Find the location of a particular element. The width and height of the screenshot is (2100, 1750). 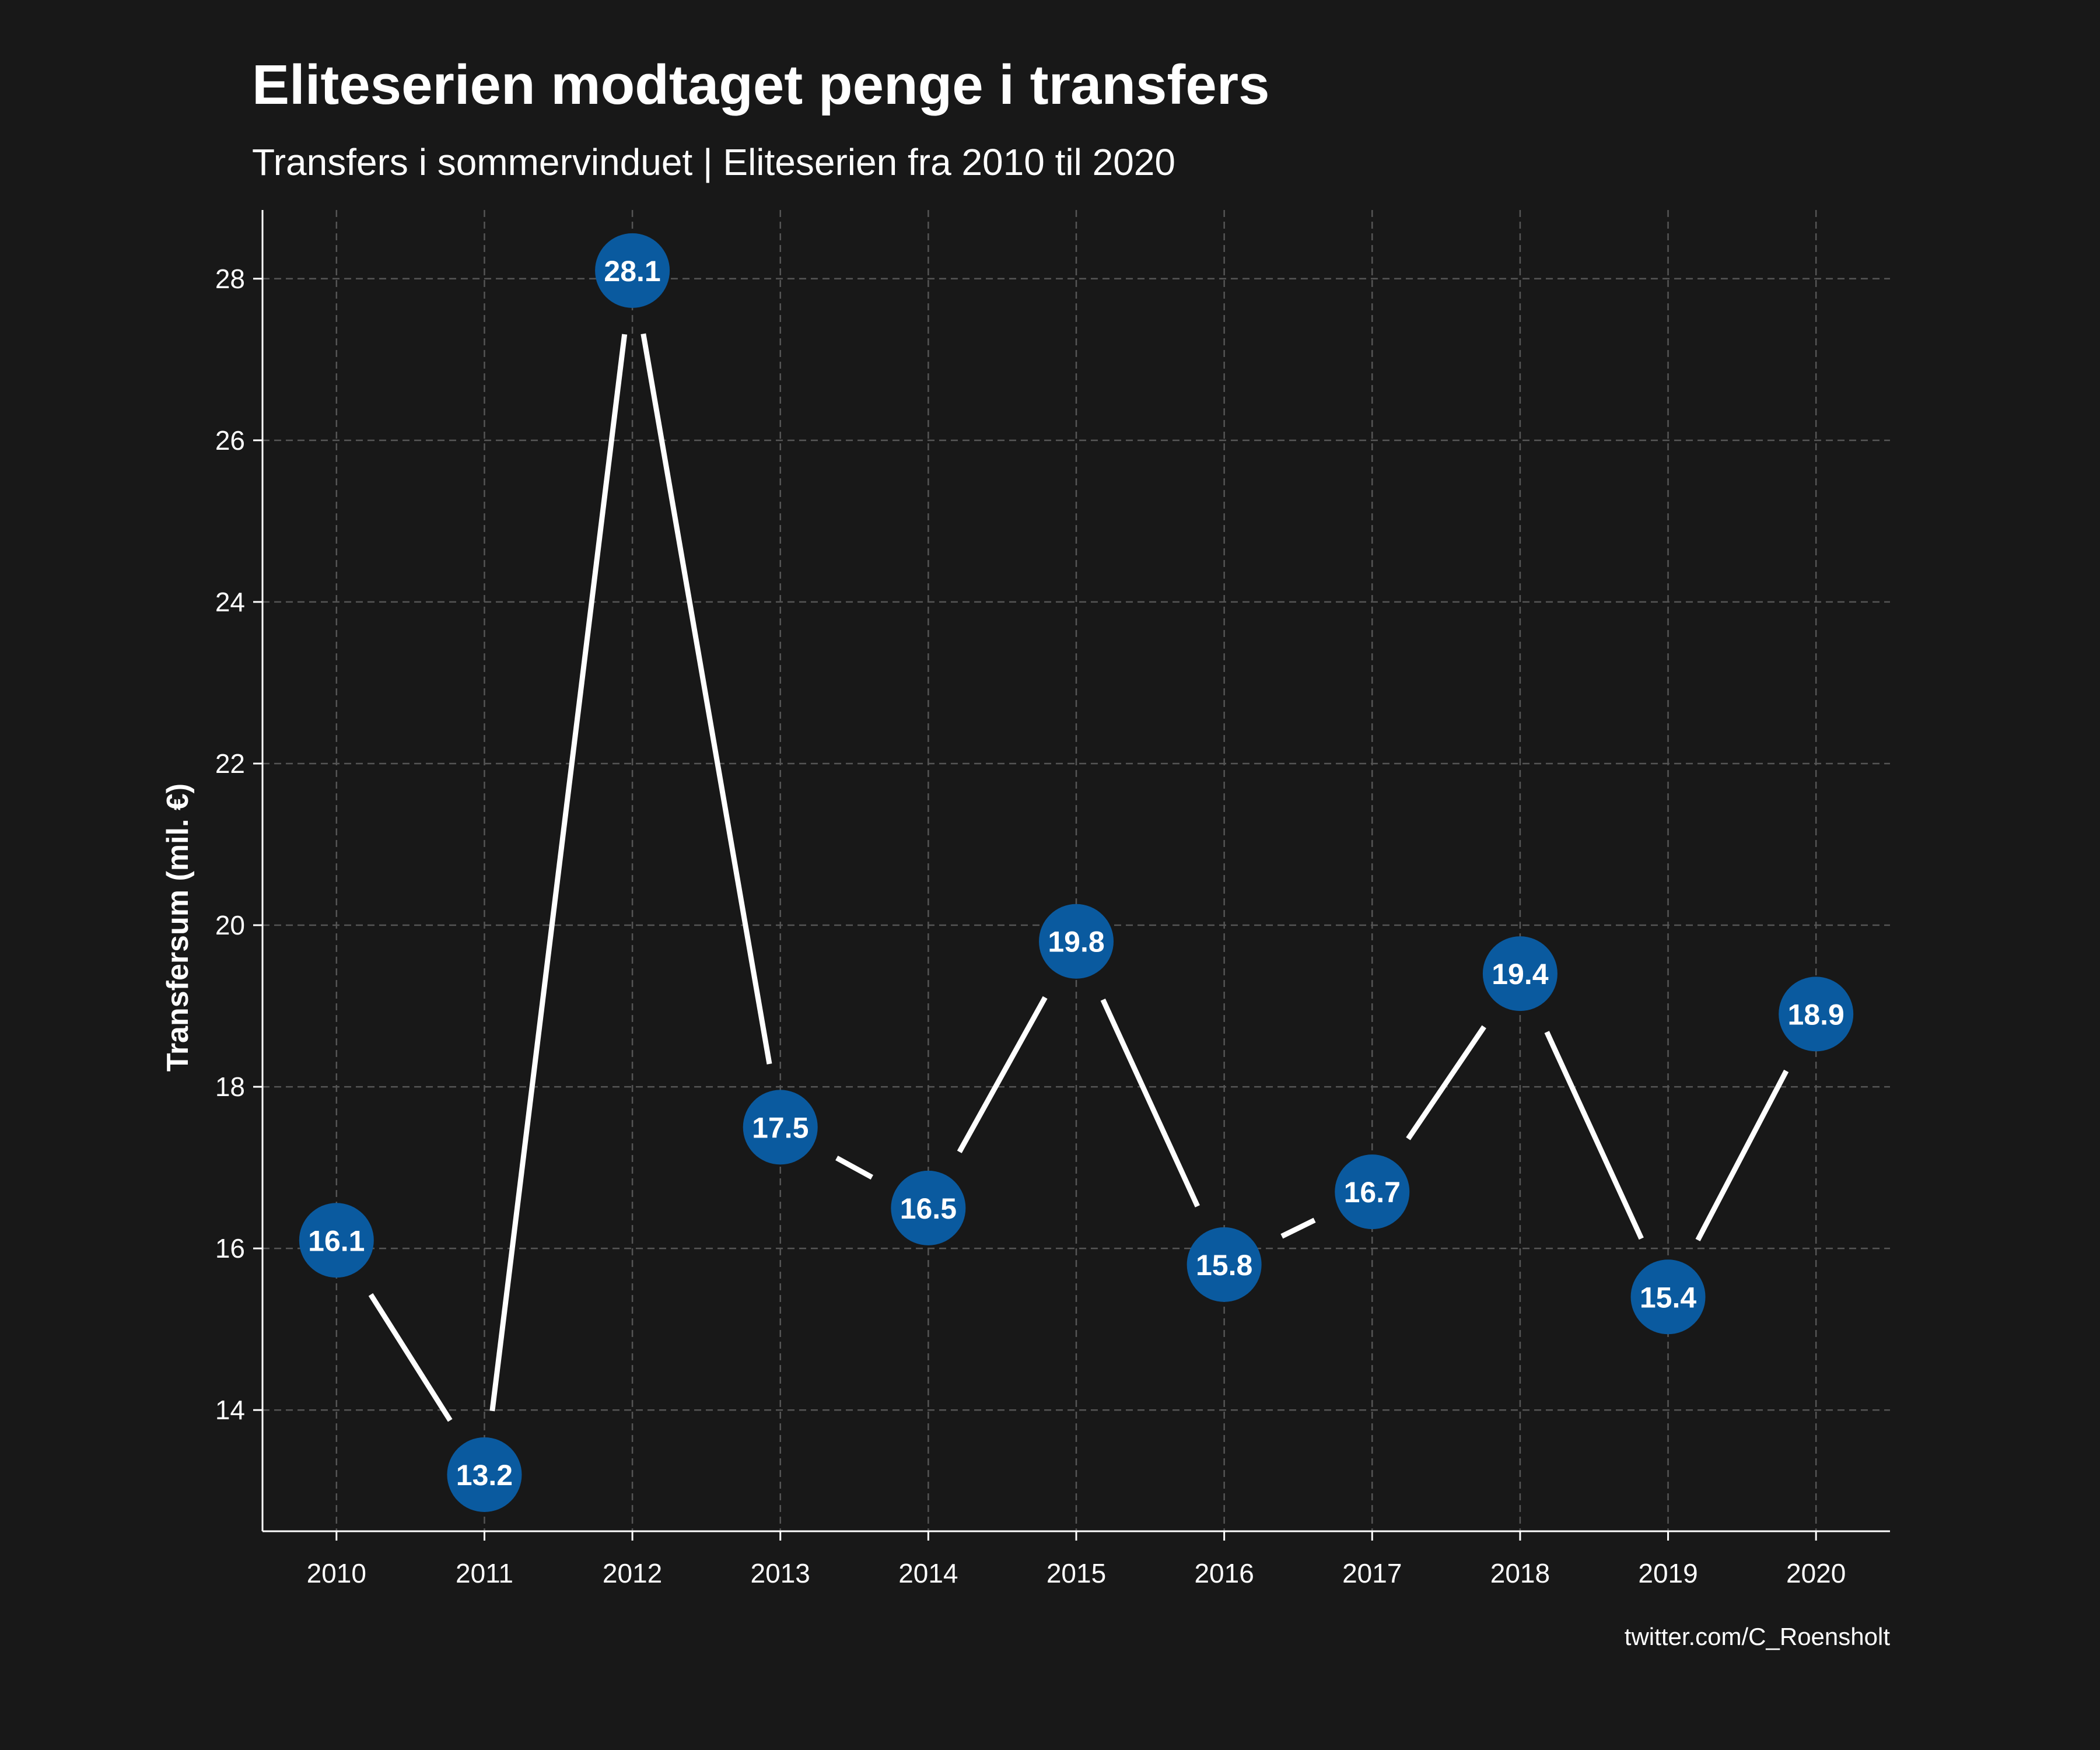

data-label: 15.8 is located at coordinates (1224, 1265).